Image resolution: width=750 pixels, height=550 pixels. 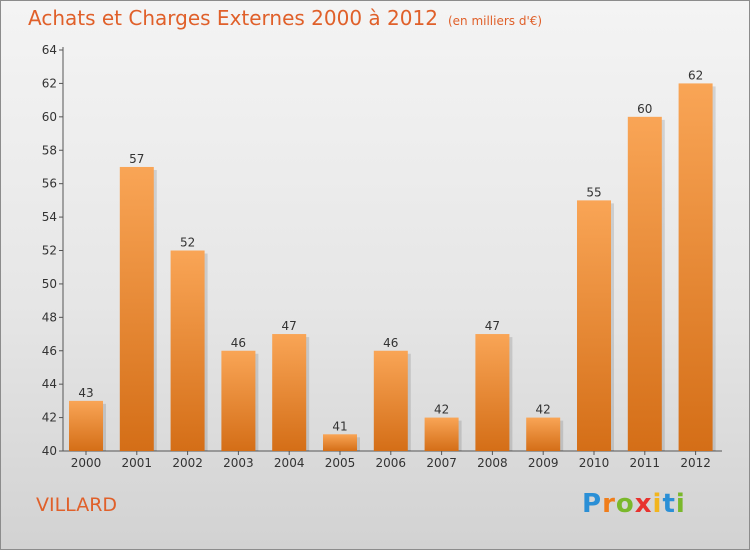 What do you see at coordinates (625, 504) in the screenshot?
I see `logo-letter: o` at bounding box center [625, 504].